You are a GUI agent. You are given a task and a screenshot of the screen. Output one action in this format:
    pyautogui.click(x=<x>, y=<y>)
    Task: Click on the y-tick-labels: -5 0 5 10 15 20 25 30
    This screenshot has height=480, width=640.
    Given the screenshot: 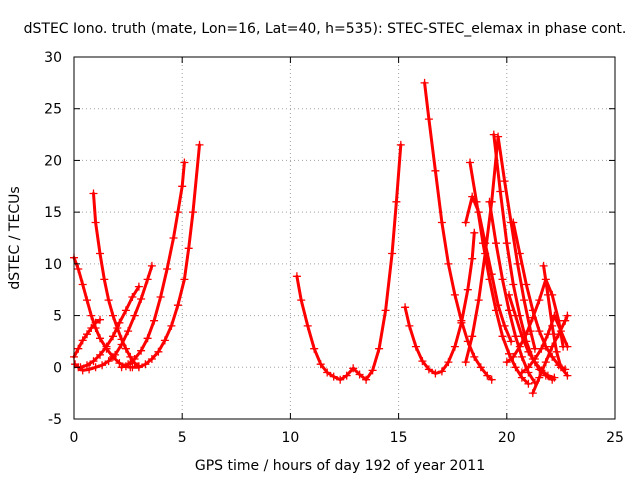 What is the action you would take?
    pyautogui.click(x=53, y=239)
    